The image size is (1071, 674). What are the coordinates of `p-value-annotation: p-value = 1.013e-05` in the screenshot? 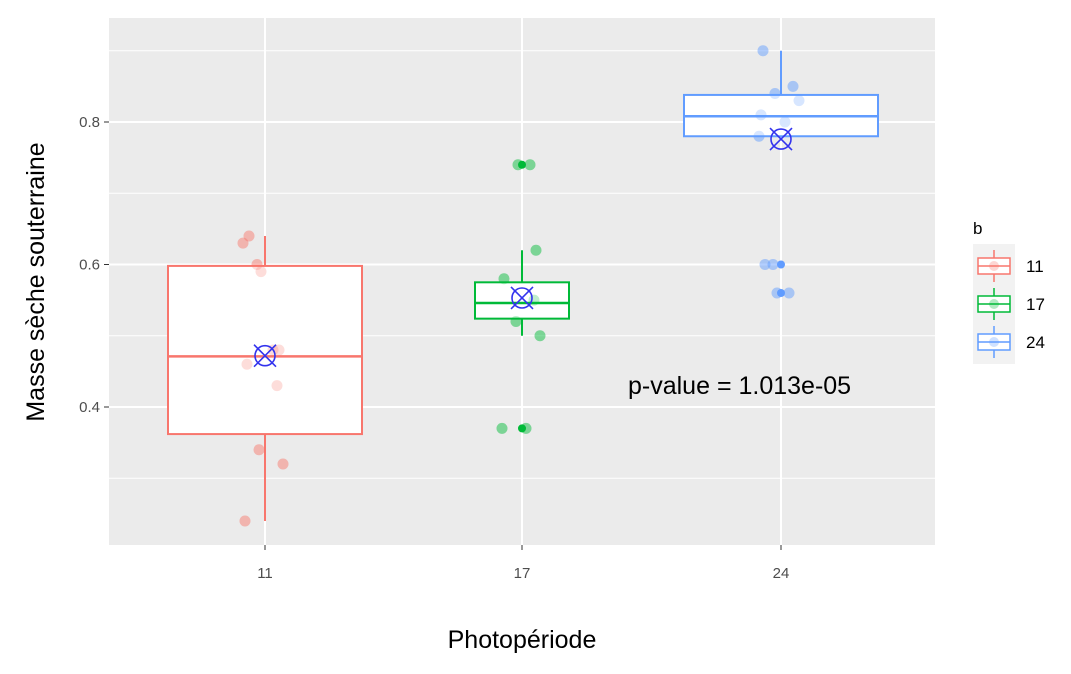 It's located at (739, 386).